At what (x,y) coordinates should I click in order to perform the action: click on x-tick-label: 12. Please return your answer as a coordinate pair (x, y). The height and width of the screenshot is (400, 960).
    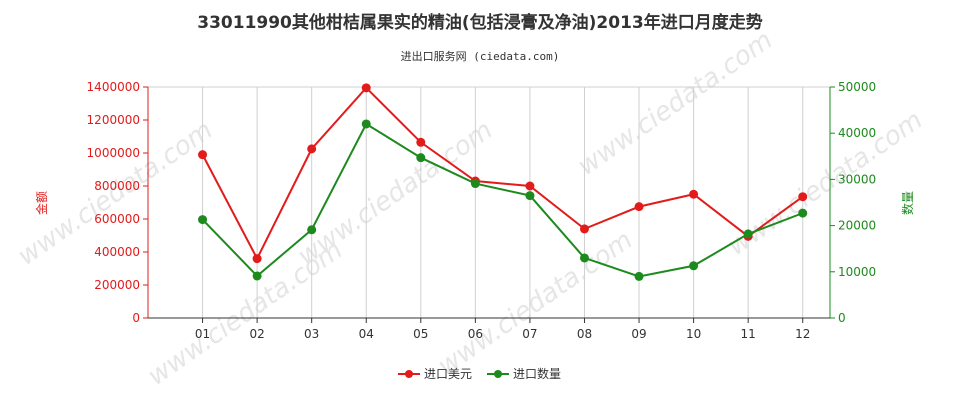
    Looking at the image, I should click on (802, 334).